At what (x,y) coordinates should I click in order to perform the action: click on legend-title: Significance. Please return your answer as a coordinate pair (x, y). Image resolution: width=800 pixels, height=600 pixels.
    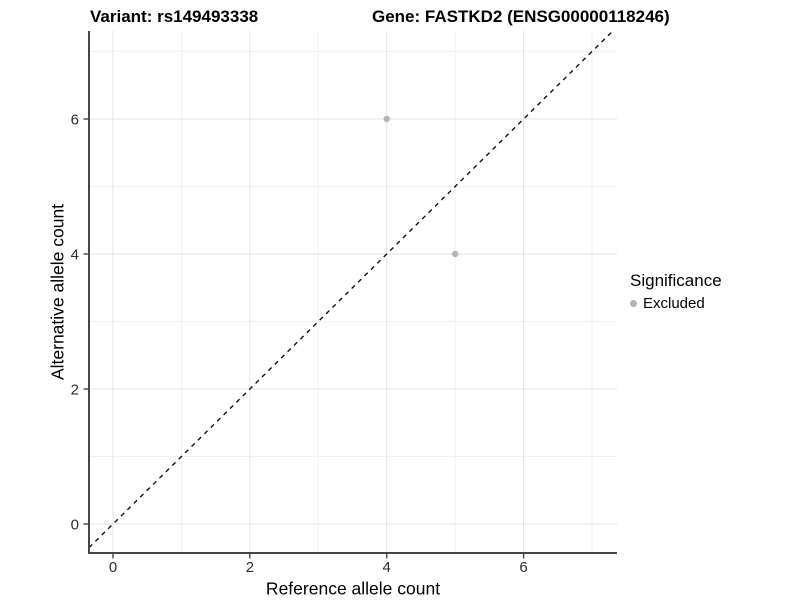
    Looking at the image, I should click on (676, 280).